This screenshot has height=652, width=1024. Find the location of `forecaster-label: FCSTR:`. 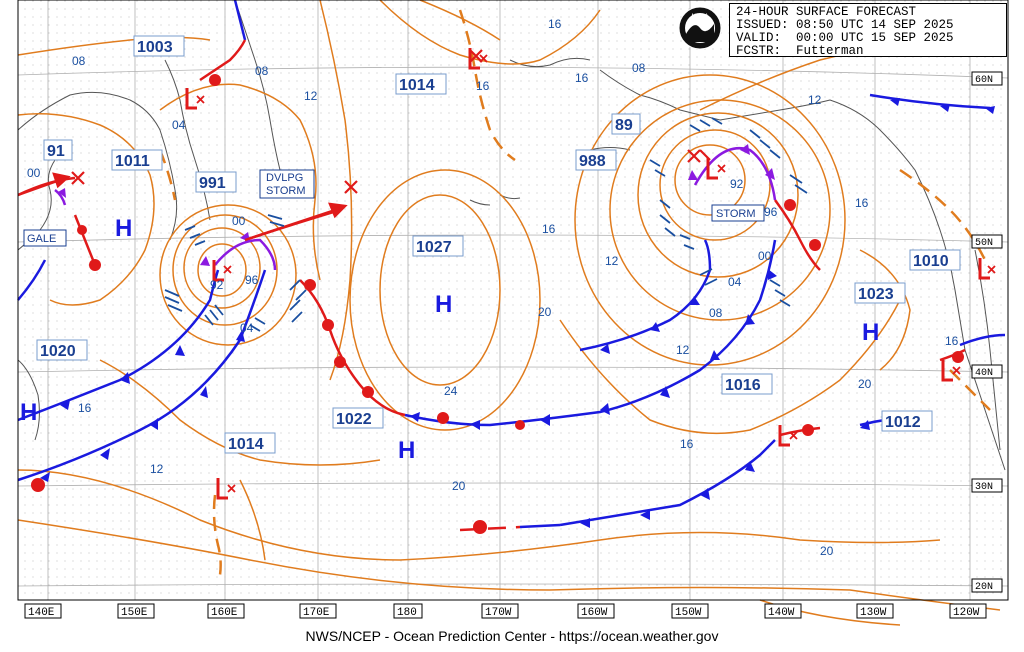

forecaster-label: FCSTR: is located at coordinates (759, 51).